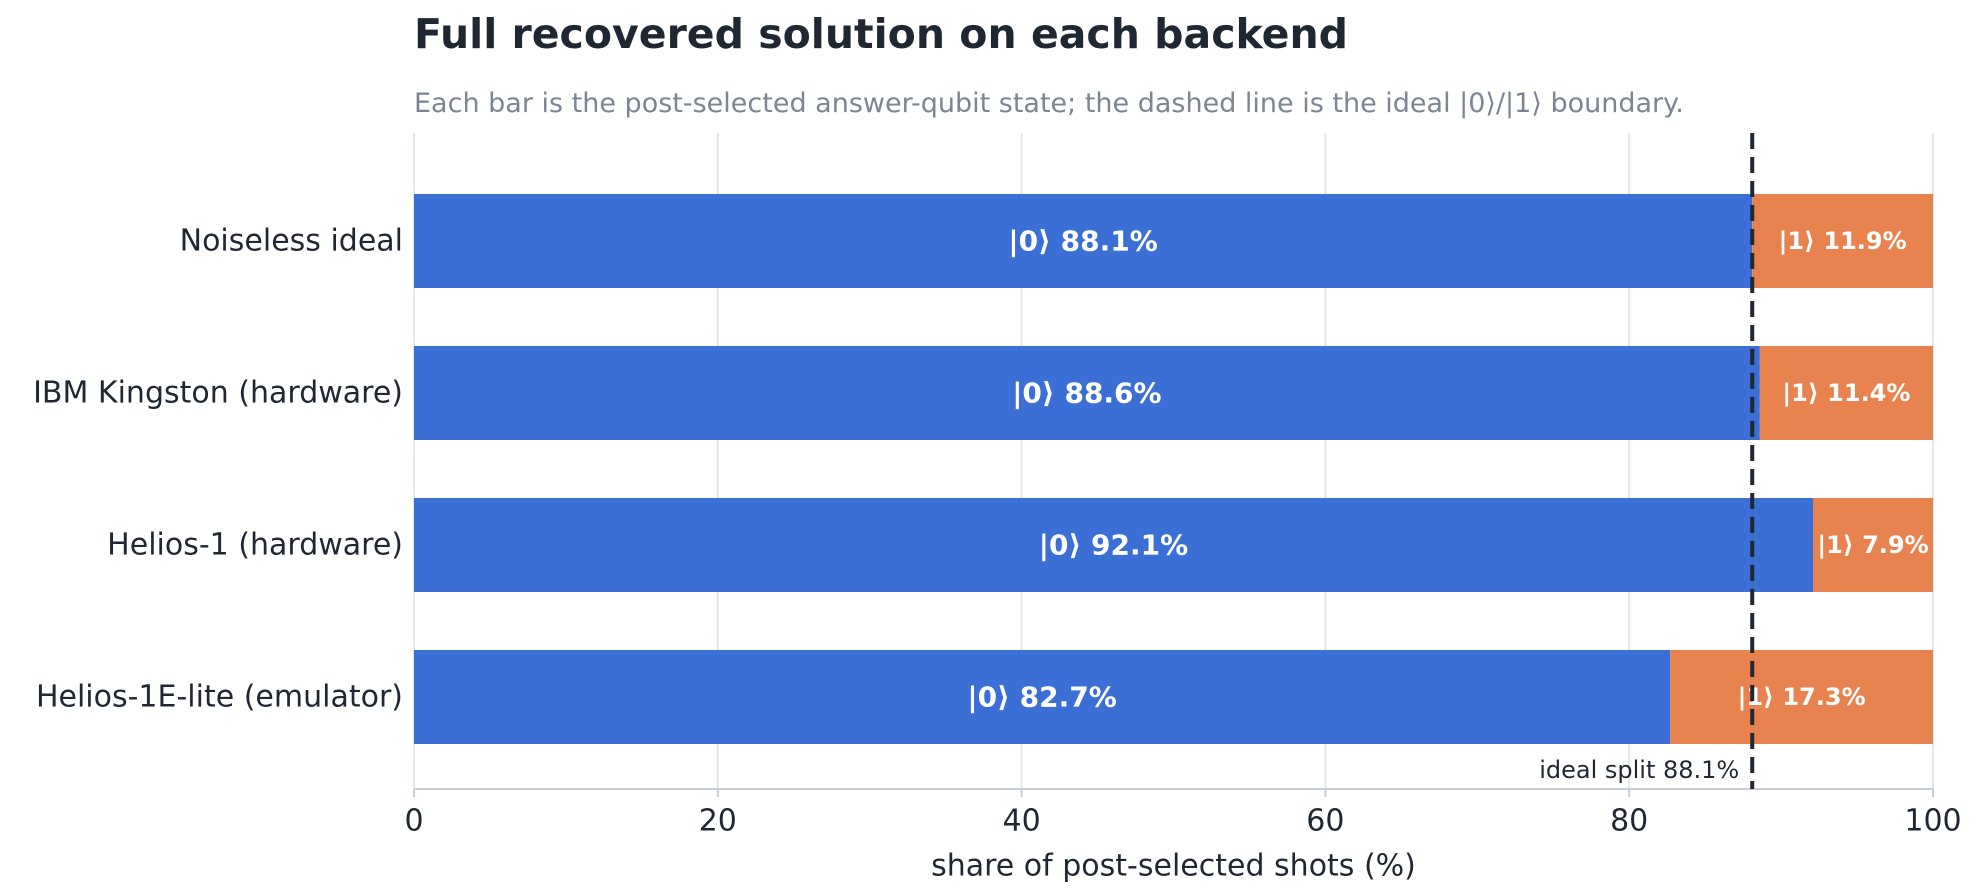 The height and width of the screenshot is (895, 1984). I want to click on x-tick-label: 40, so click(1022, 821).